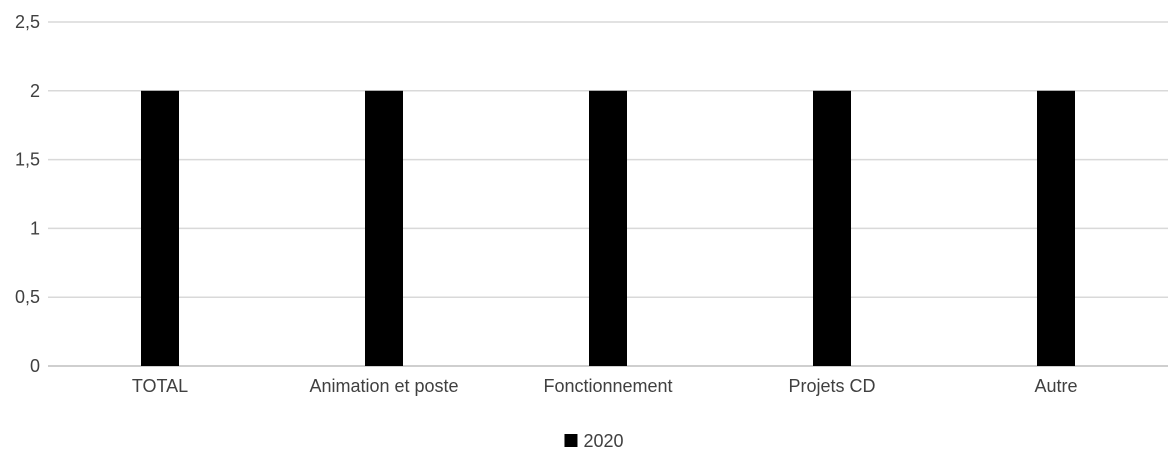 The width and height of the screenshot is (1168, 457). Describe the element at coordinates (607, 386) in the screenshot. I see `x-category-label: Fonctionnement` at that location.